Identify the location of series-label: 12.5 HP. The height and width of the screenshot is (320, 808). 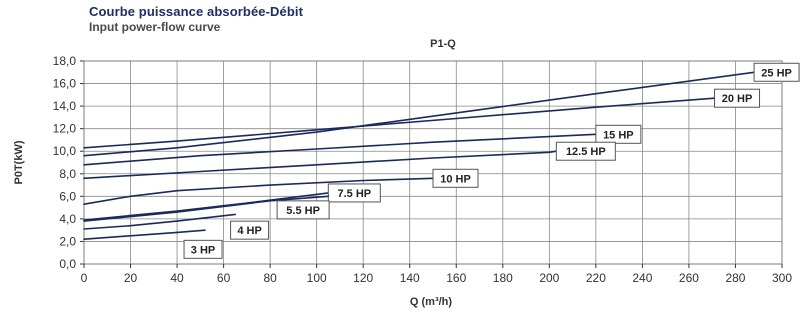
(586, 152).